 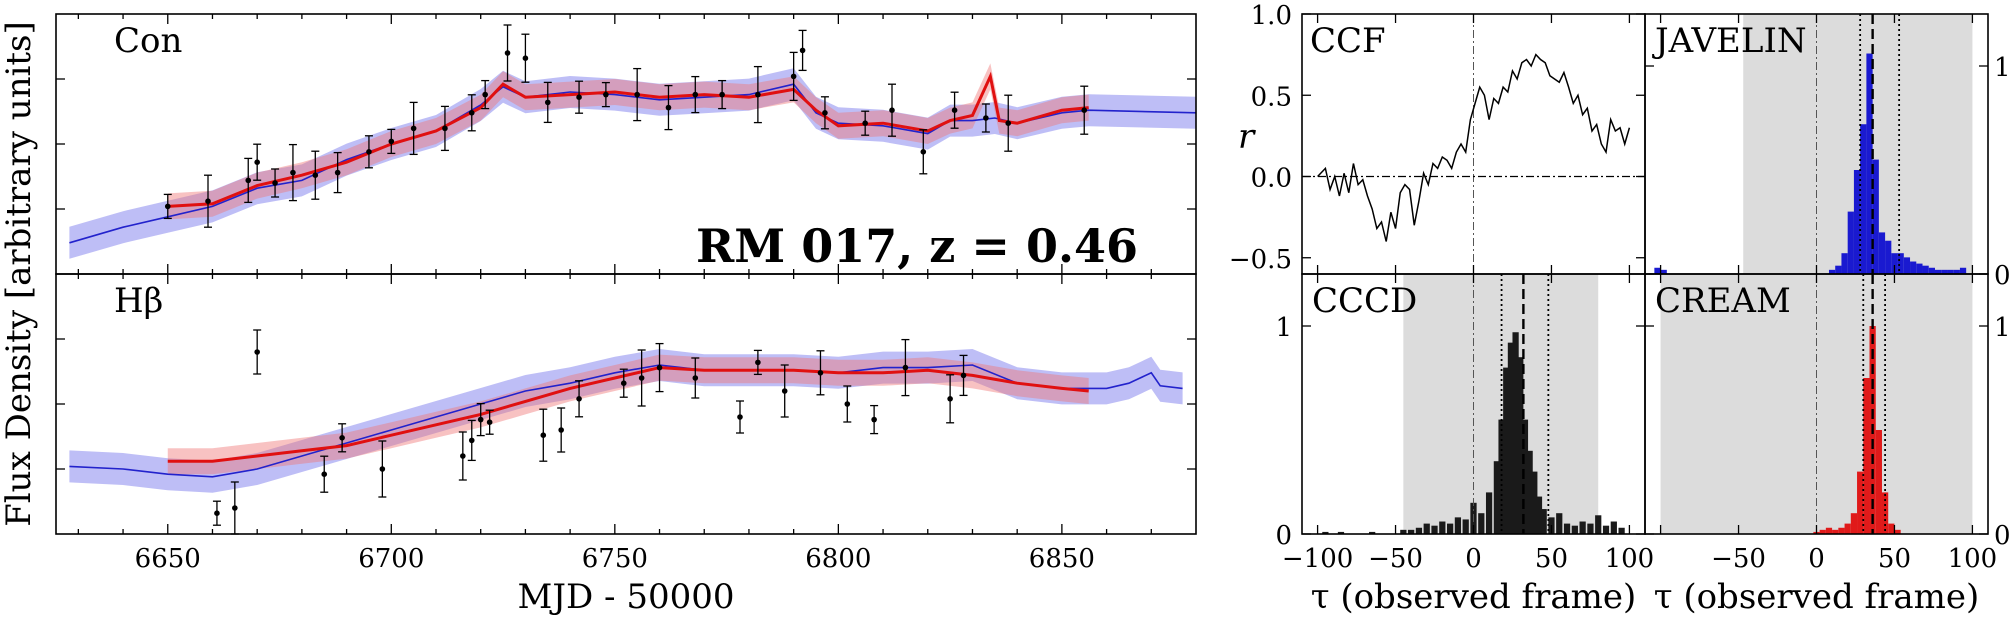 I want to click on y-tick-label: 1, so click(x=1283, y=328).